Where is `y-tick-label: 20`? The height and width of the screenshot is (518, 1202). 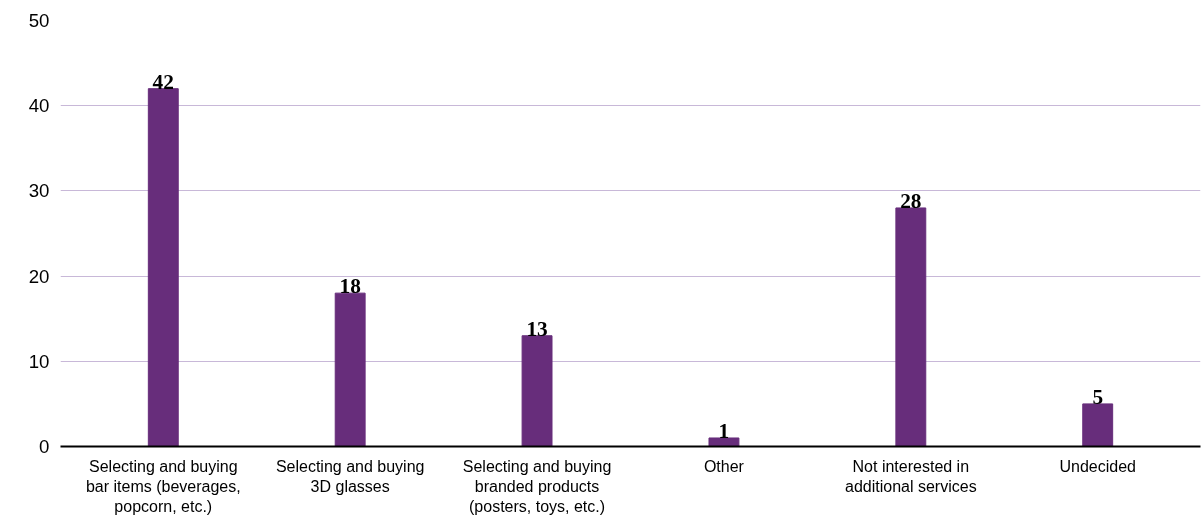 y-tick-label: 20 is located at coordinates (39, 276).